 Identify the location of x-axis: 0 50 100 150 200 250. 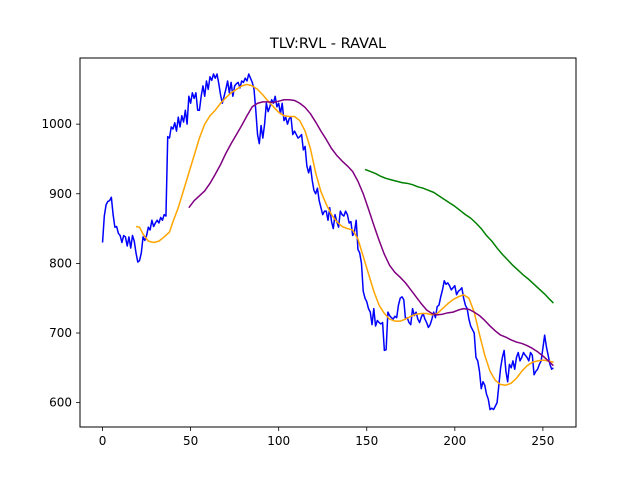
(326, 437).